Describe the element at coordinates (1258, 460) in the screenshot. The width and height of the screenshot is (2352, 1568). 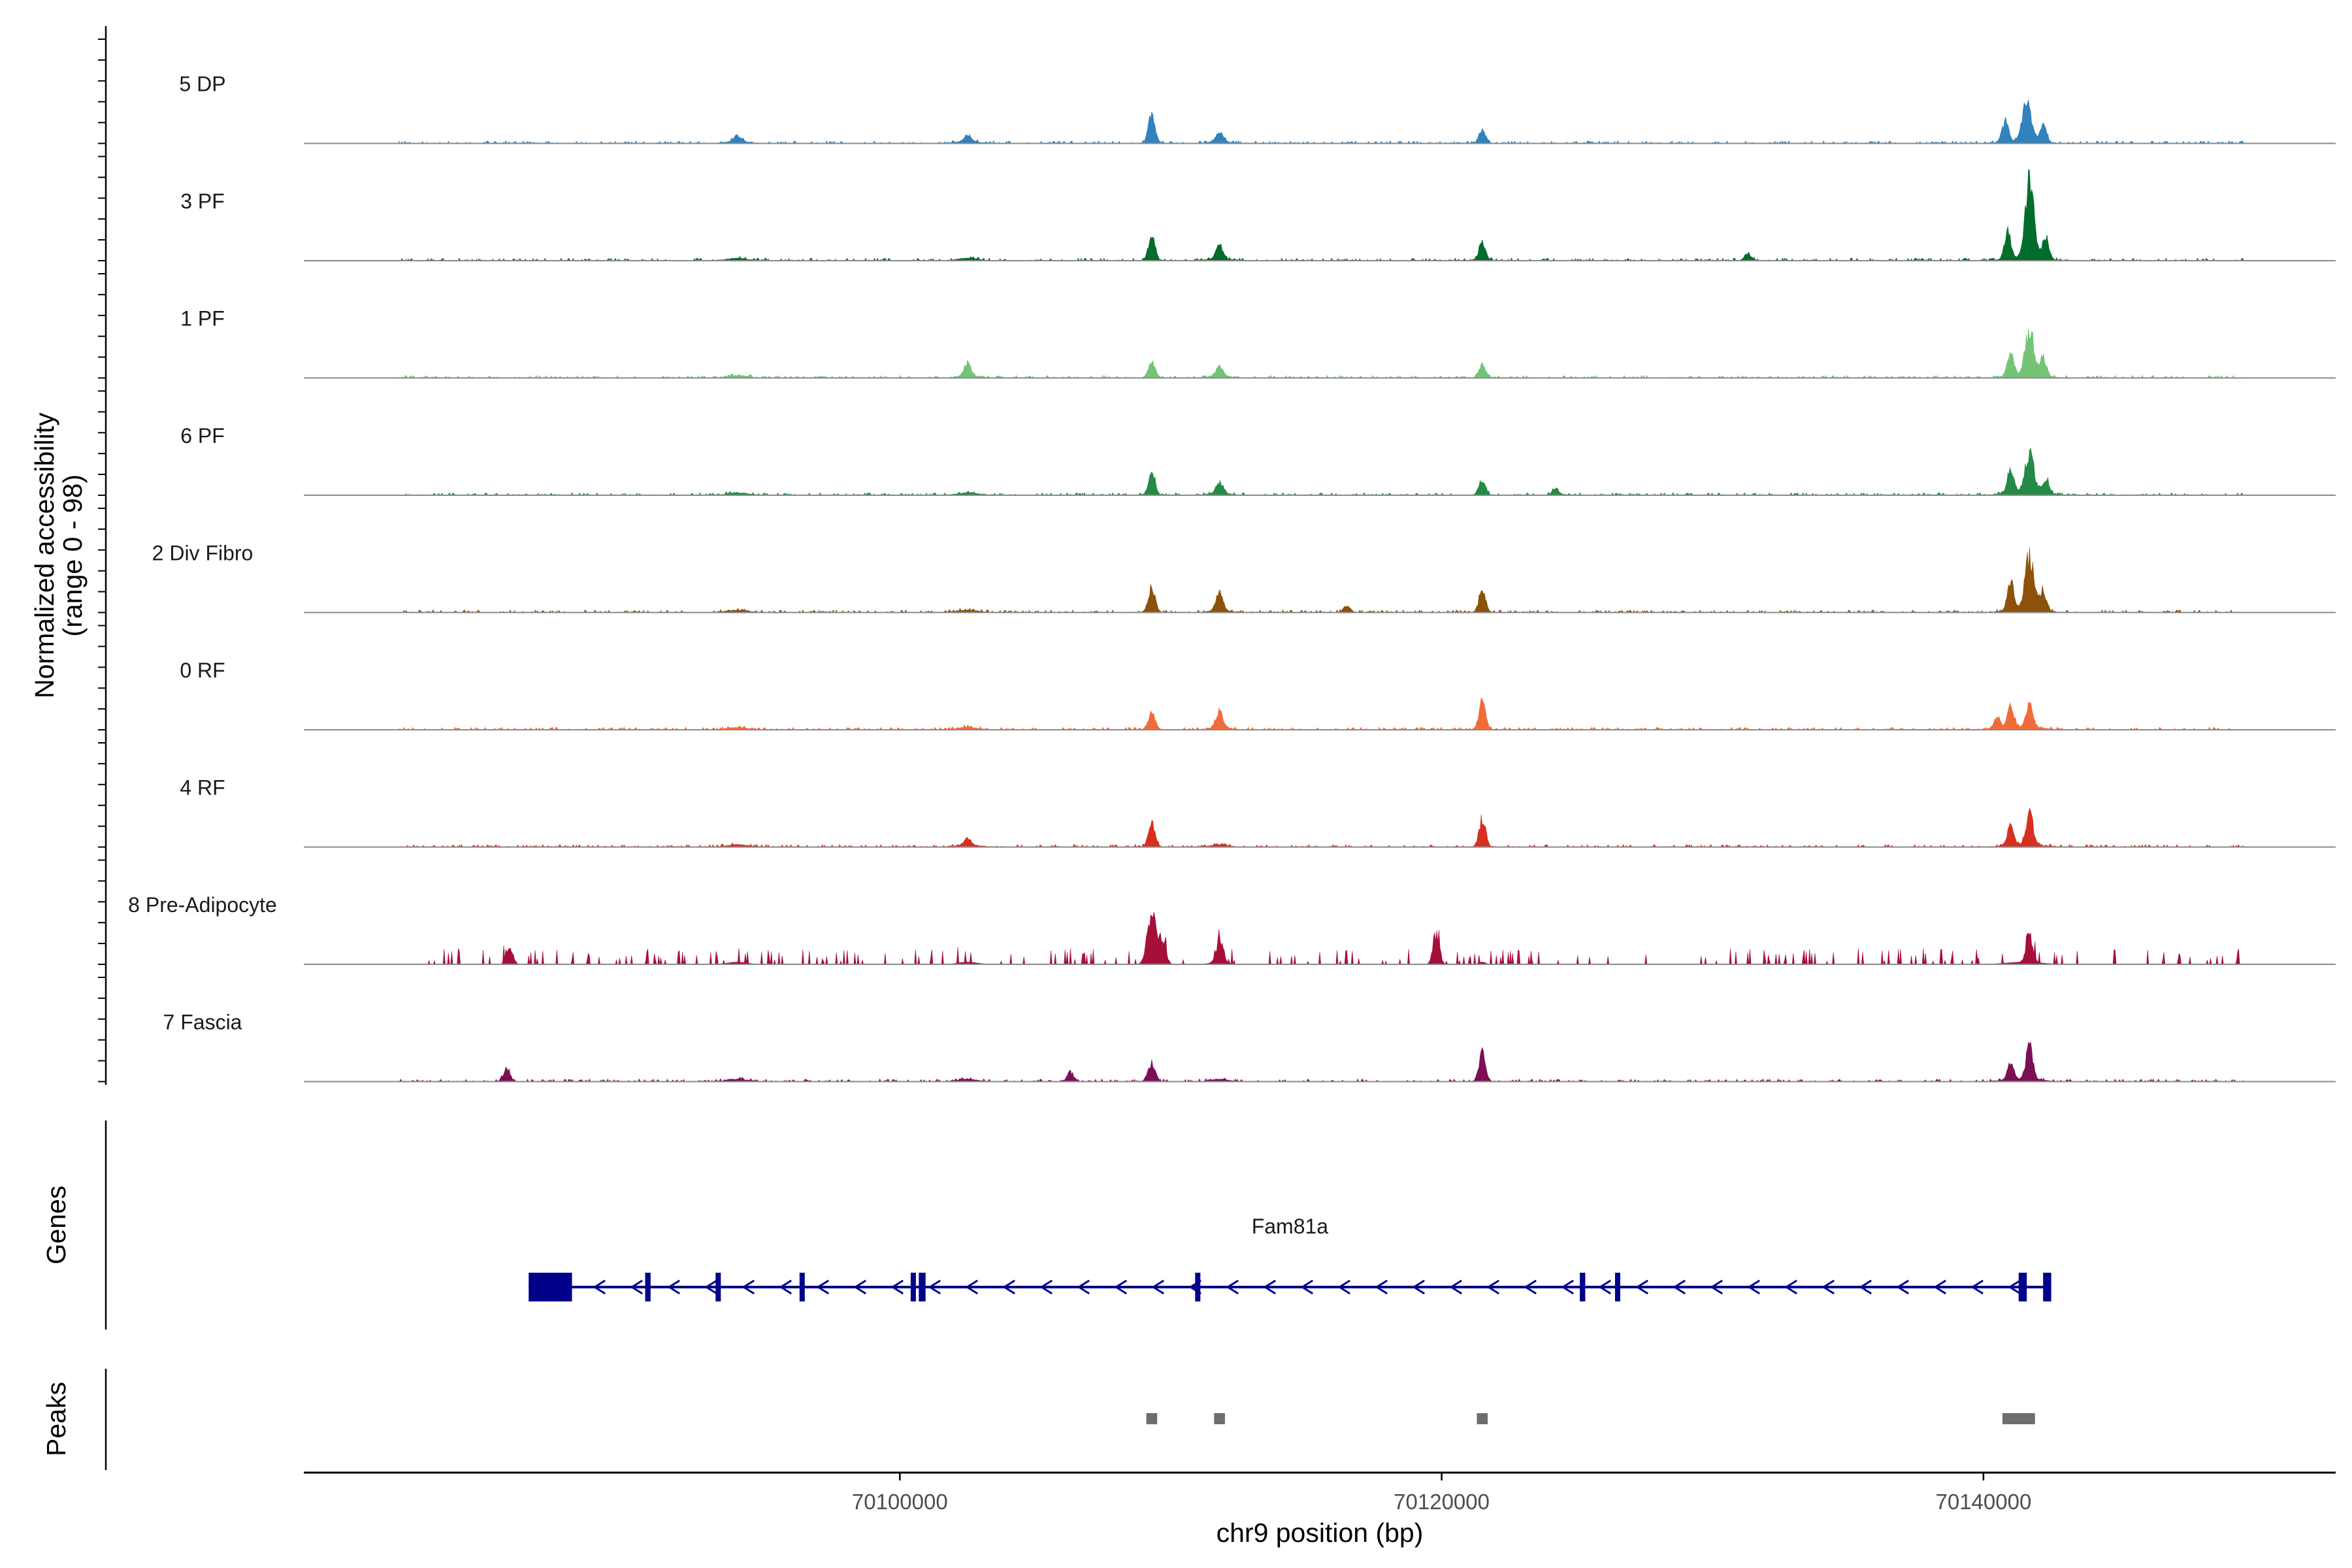
I see `track-6-pf: 6 PF` at that location.